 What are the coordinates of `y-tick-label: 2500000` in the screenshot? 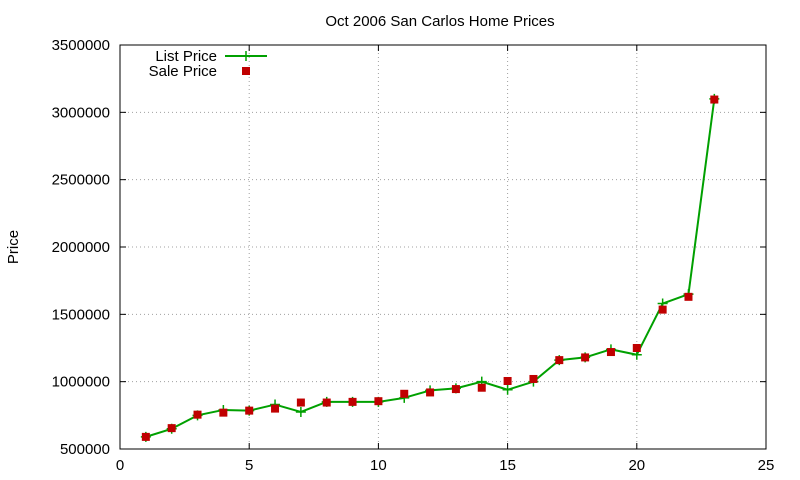 It's located at (81, 180).